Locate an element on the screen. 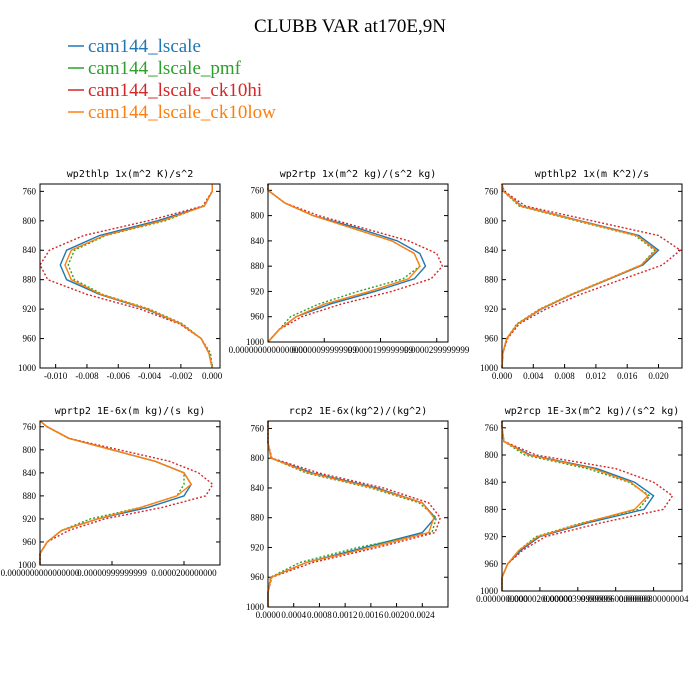 This screenshot has height=700, width=700. panel-title: wprtp2 1E-6x(m kg)/(s kg) is located at coordinates (130, 411).